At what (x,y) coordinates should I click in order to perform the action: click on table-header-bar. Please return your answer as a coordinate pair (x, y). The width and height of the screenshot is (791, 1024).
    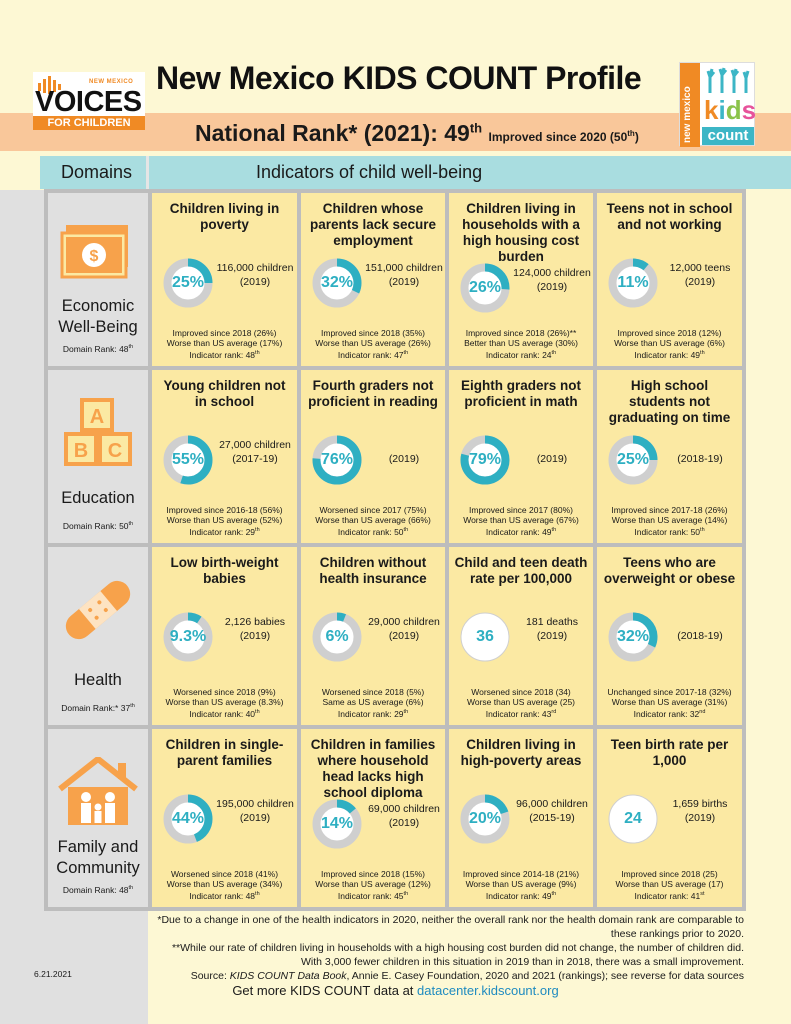
    Looking at the image, I should click on (415, 172).